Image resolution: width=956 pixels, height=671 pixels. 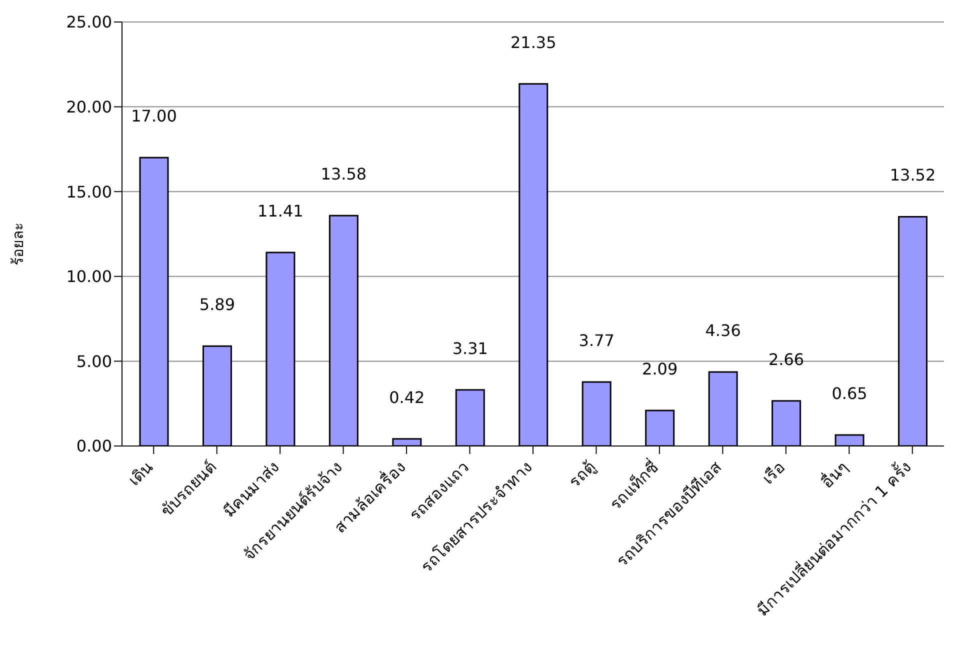 I want to click on x-tick-label: อื่นๆ, so click(x=834, y=474).